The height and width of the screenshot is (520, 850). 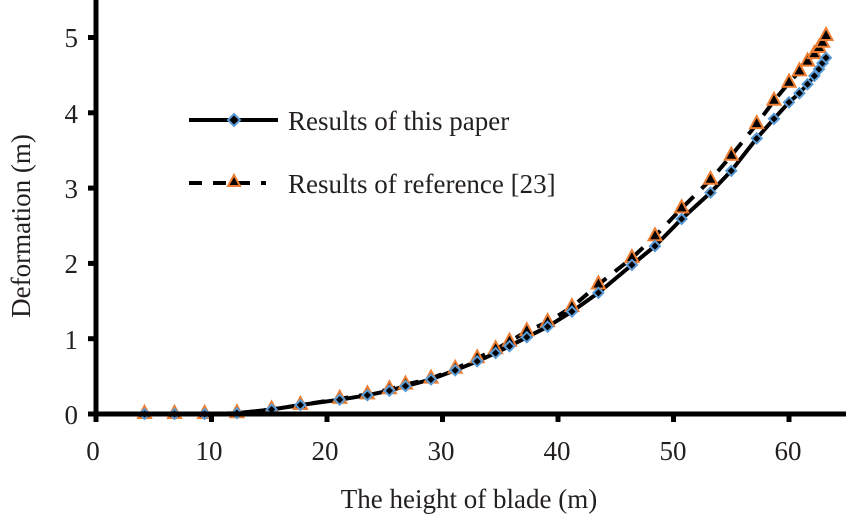 I want to click on legend-label-reference: Results of reference [23], so click(x=422, y=184).